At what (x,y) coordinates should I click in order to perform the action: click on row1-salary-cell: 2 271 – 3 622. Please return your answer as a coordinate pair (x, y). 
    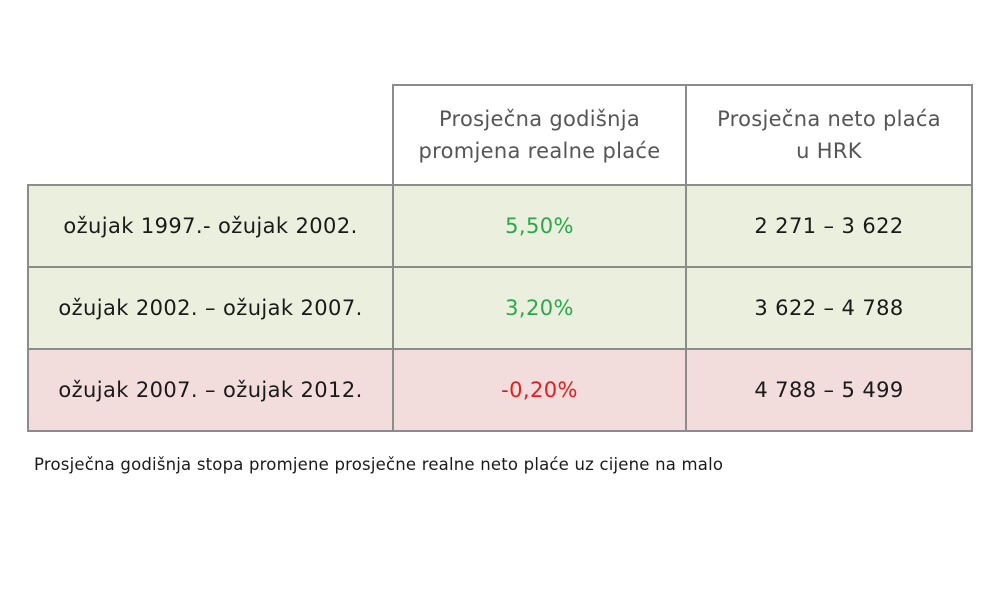
    Looking at the image, I should click on (829, 226).